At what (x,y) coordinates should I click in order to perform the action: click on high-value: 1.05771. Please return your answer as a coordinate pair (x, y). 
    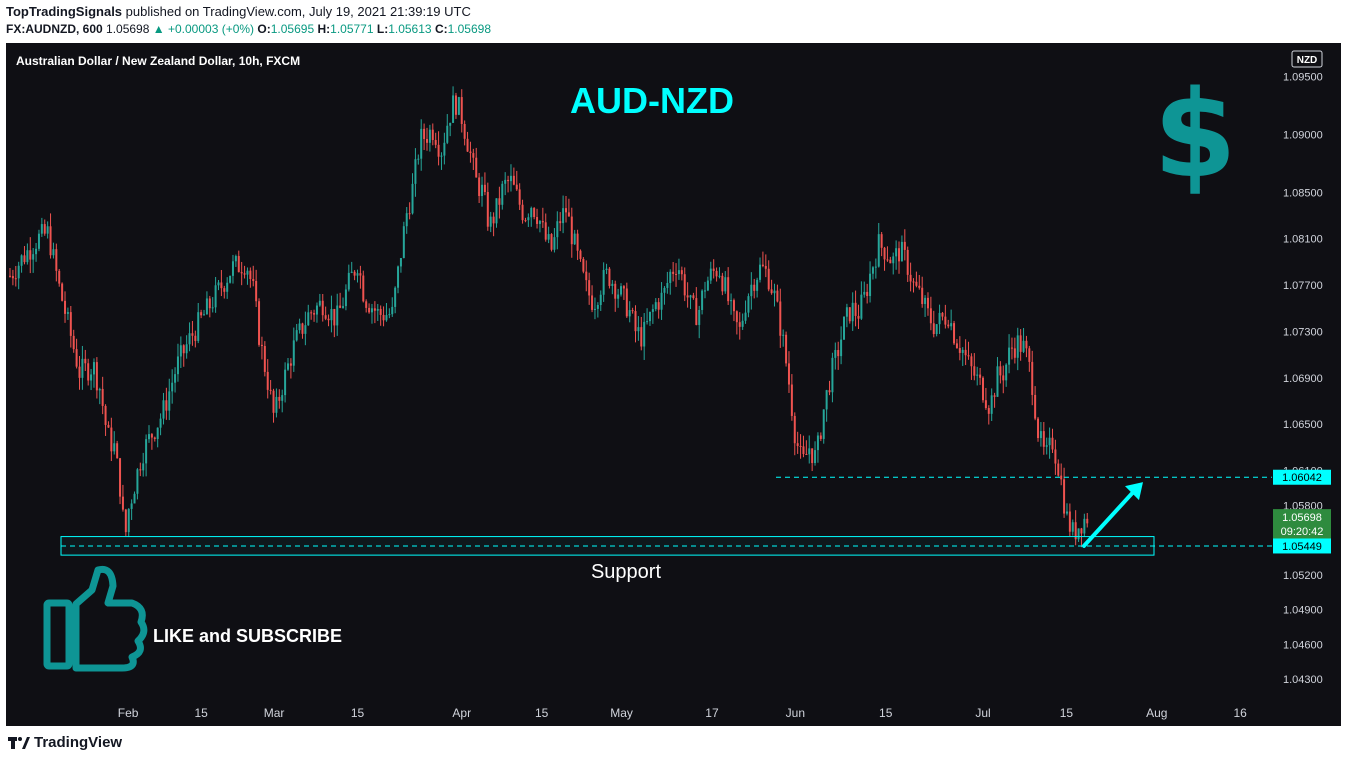
    Looking at the image, I should click on (352, 29).